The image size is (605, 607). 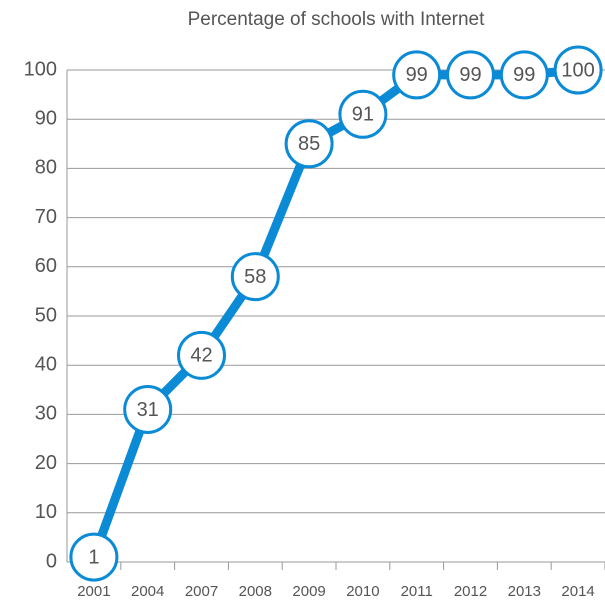 What do you see at coordinates (524, 591) in the screenshot?
I see `x-tick-label: 2013` at bounding box center [524, 591].